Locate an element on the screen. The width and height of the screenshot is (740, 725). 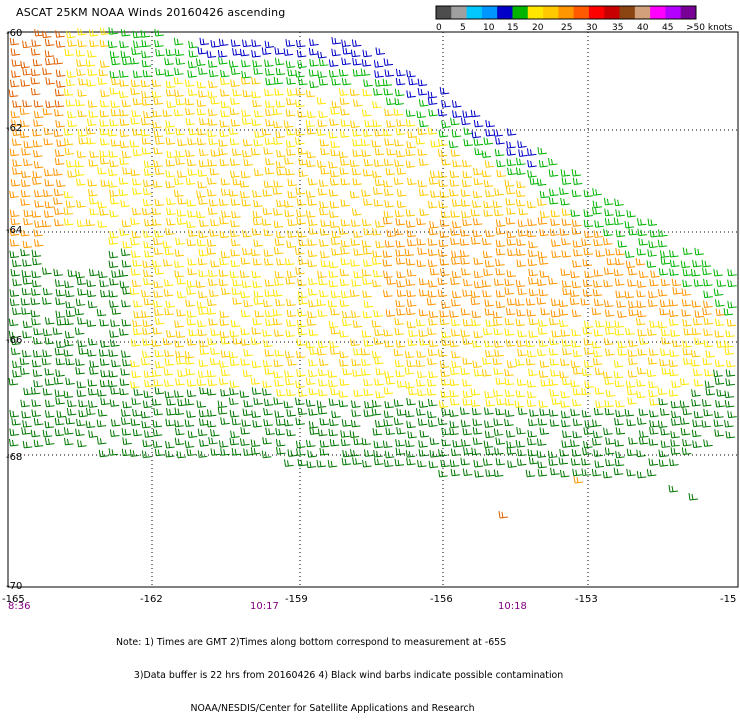
latitude-labels: -60 -62 -64 -66 -68 -70 is located at coordinates (14, 310).